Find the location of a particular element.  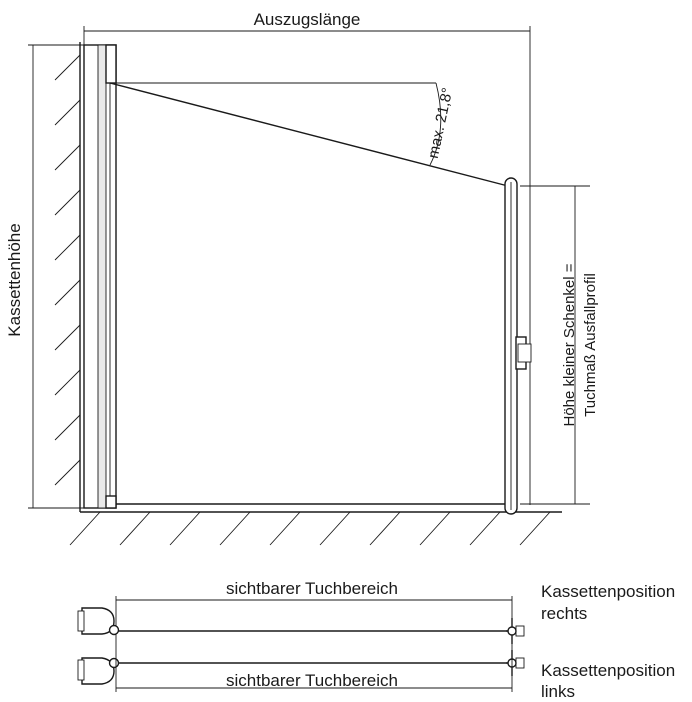

pull-out-profile is located at coordinates (518, 346).